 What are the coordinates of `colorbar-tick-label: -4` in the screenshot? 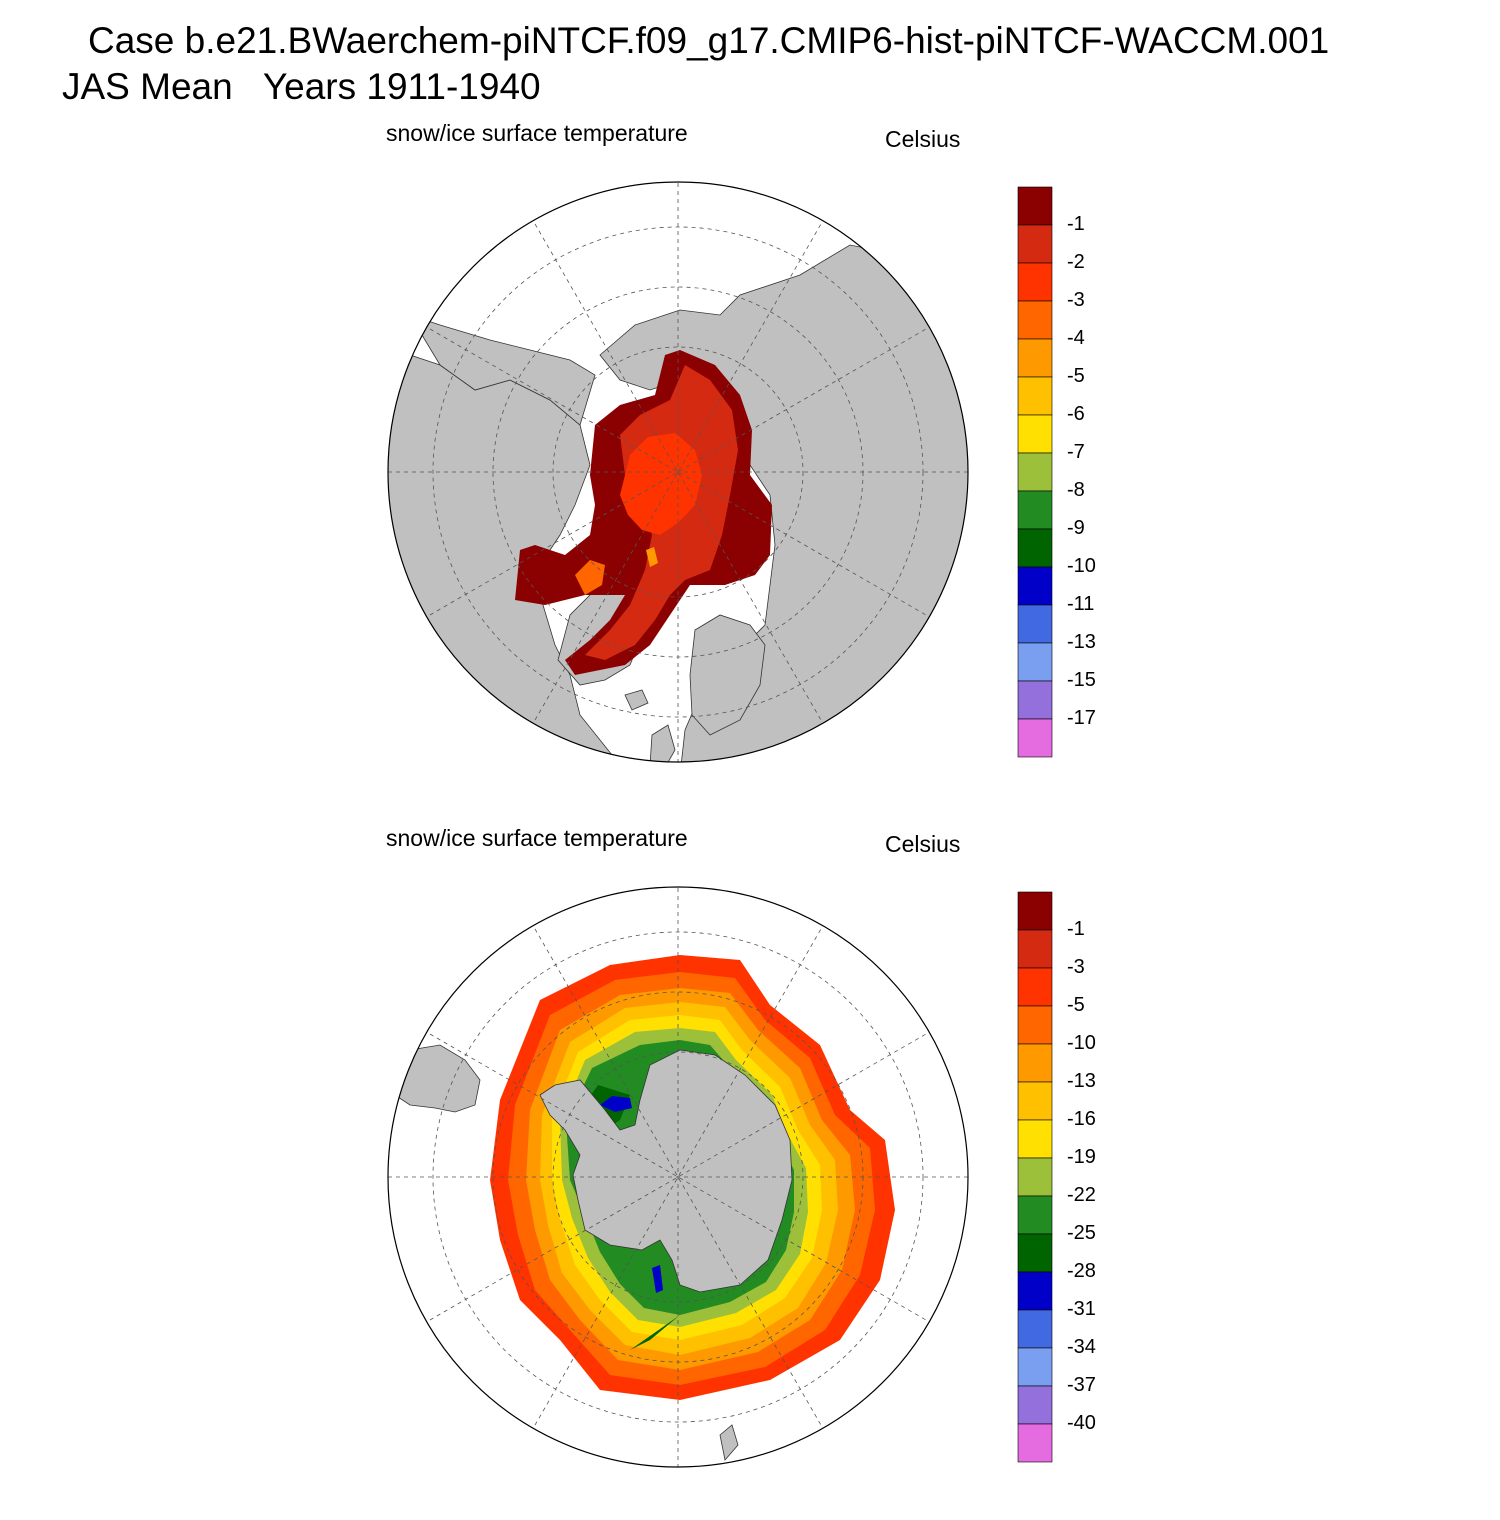 It's located at (1076, 338).